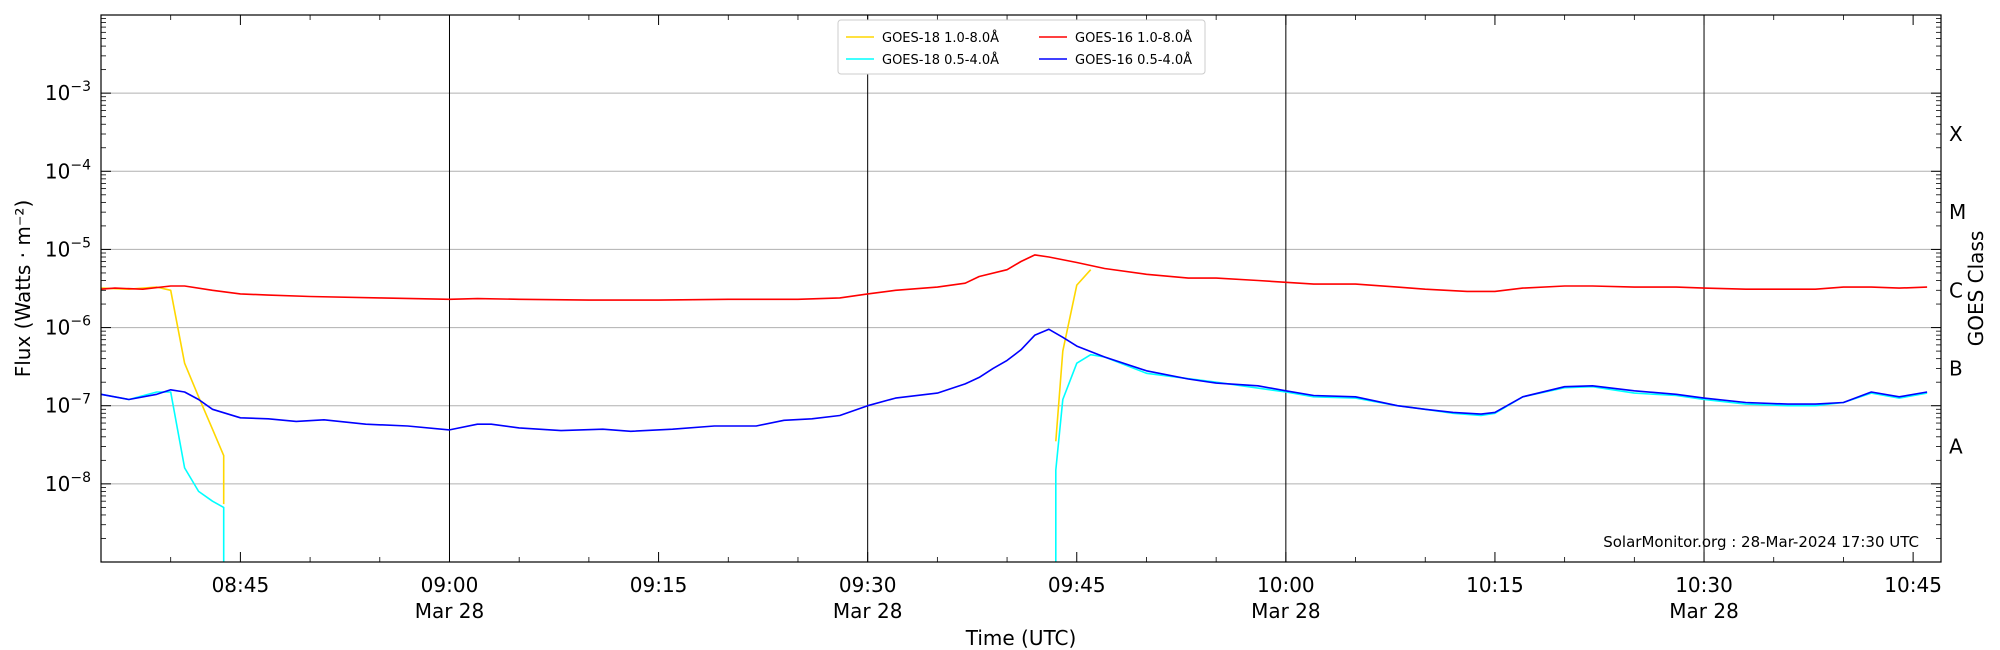  What do you see at coordinates (940, 38) in the screenshot?
I see `legend-label: GOES-18 1.0-8.0Å` at bounding box center [940, 38].